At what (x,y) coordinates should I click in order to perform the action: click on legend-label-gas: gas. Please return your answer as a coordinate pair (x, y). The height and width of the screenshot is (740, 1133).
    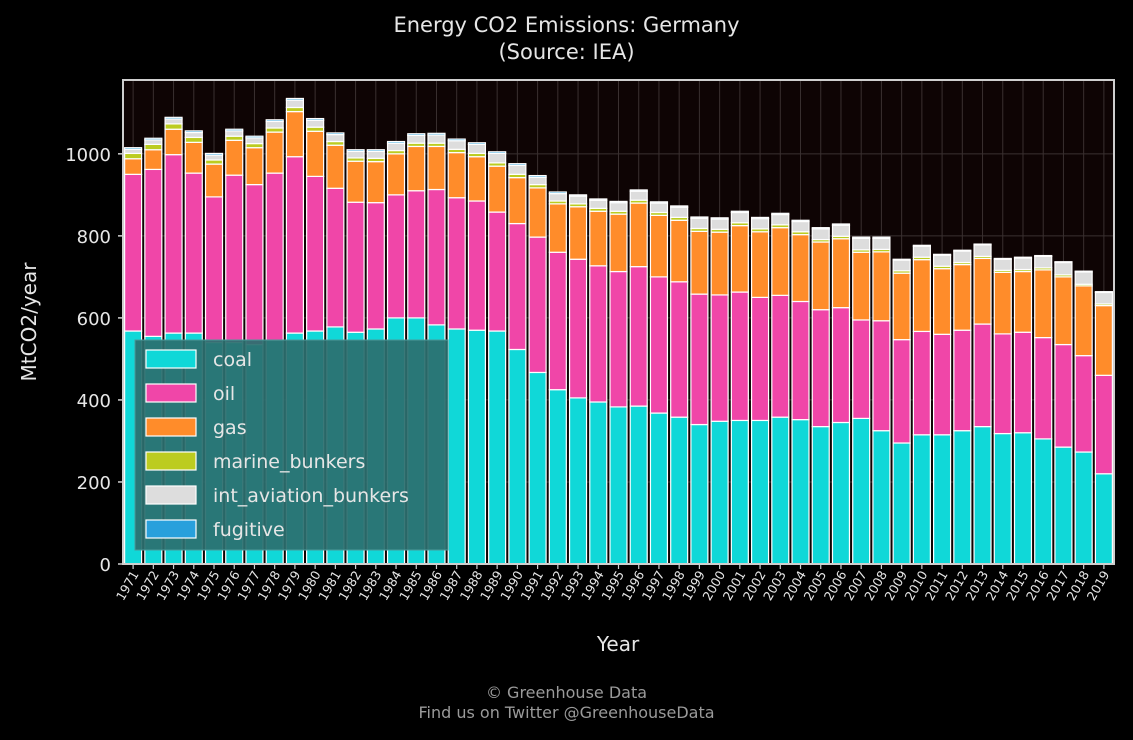
    Looking at the image, I should click on (230, 428).